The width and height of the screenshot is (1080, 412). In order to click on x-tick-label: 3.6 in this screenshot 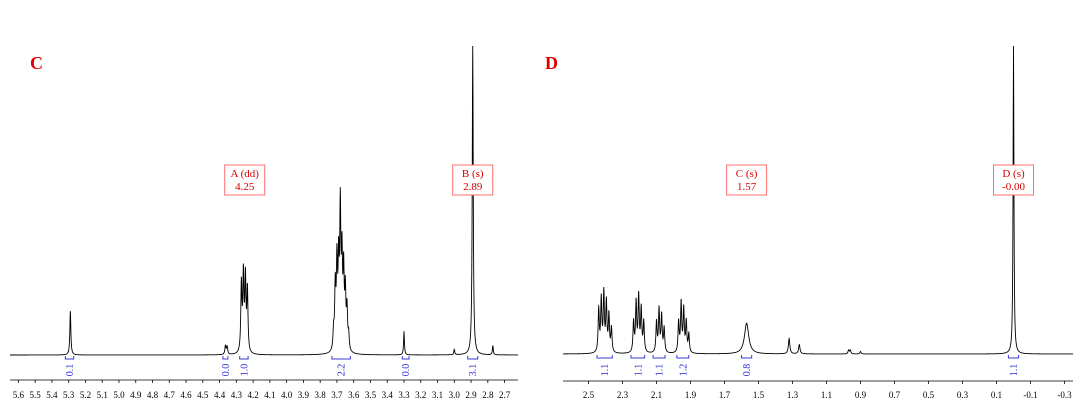, I will do `click(354, 395)`.